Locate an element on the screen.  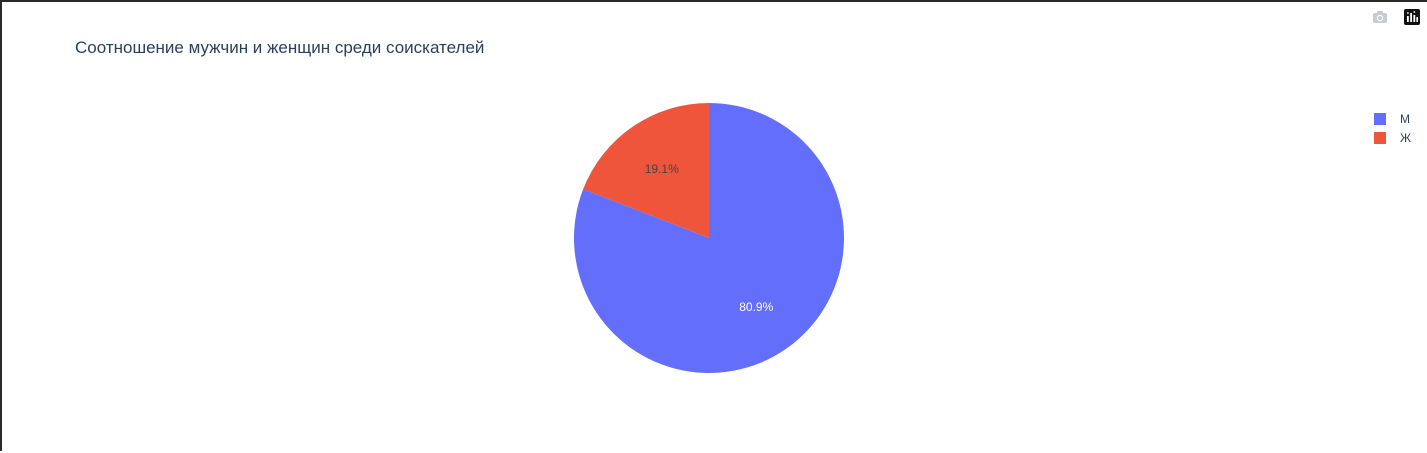
legend-item-zh: Ж is located at coordinates (1392, 137).